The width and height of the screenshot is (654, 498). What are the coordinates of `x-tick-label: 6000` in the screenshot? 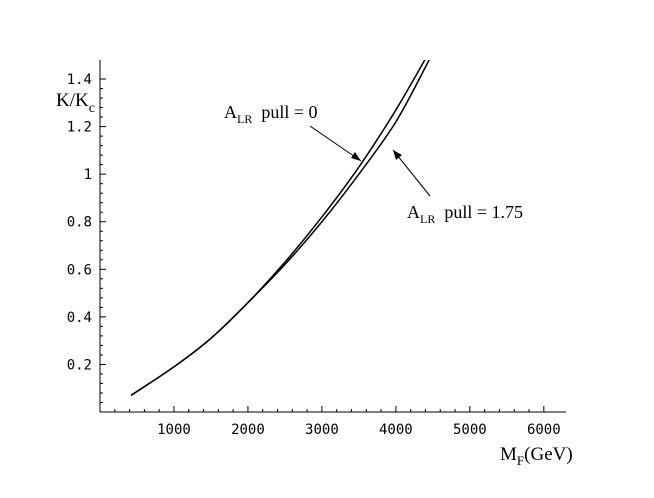 It's located at (544, 430).